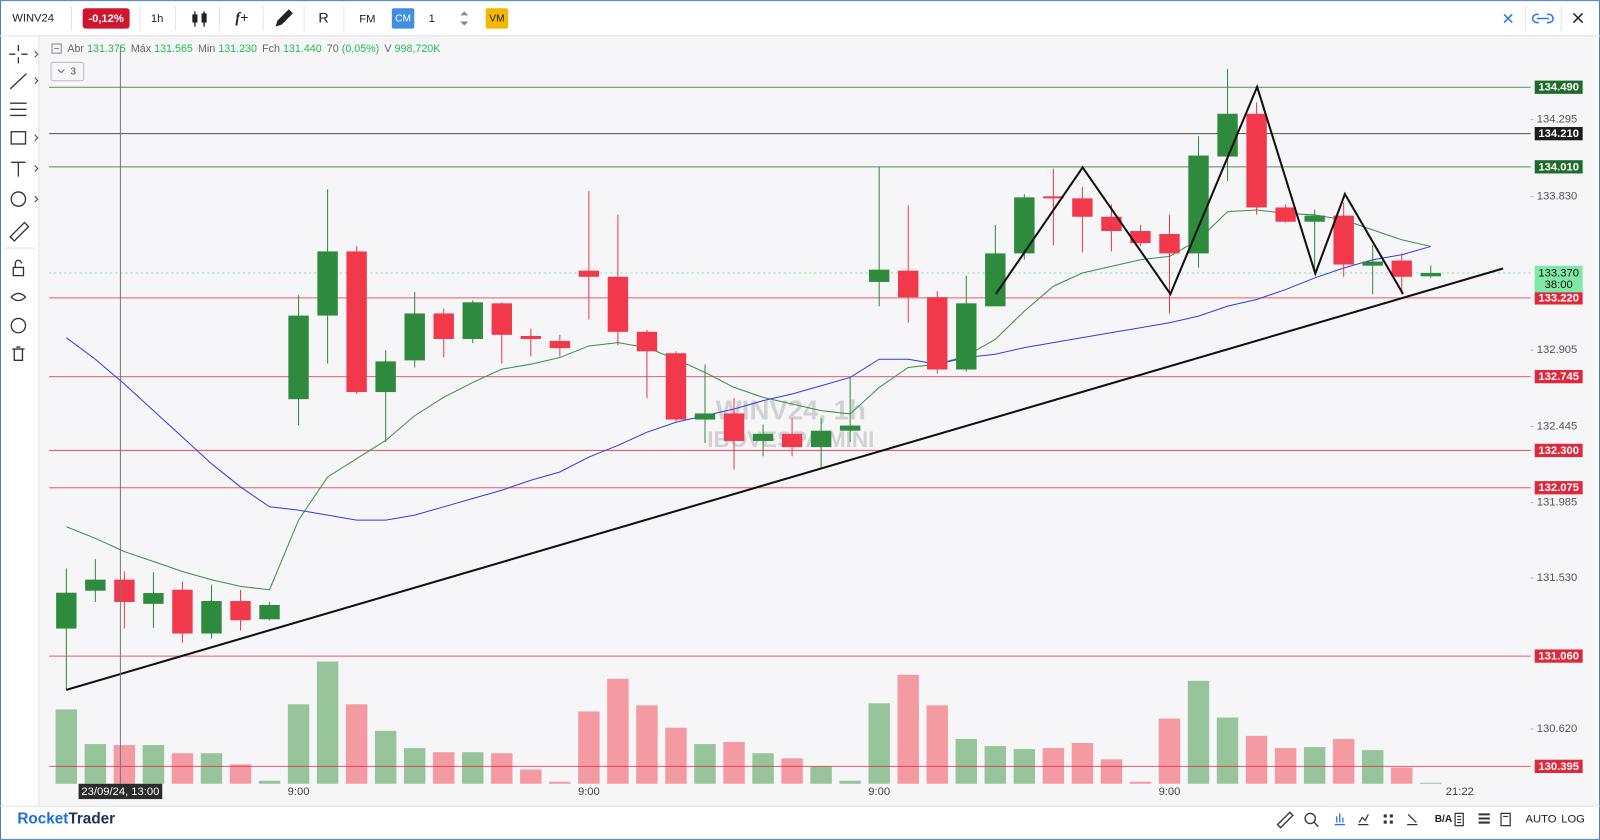 The height and width of the screenshot is (840, 1600). Describe the element at coordinates (1363, 820) in the screenshot. I see `line-chart-button` at that location.